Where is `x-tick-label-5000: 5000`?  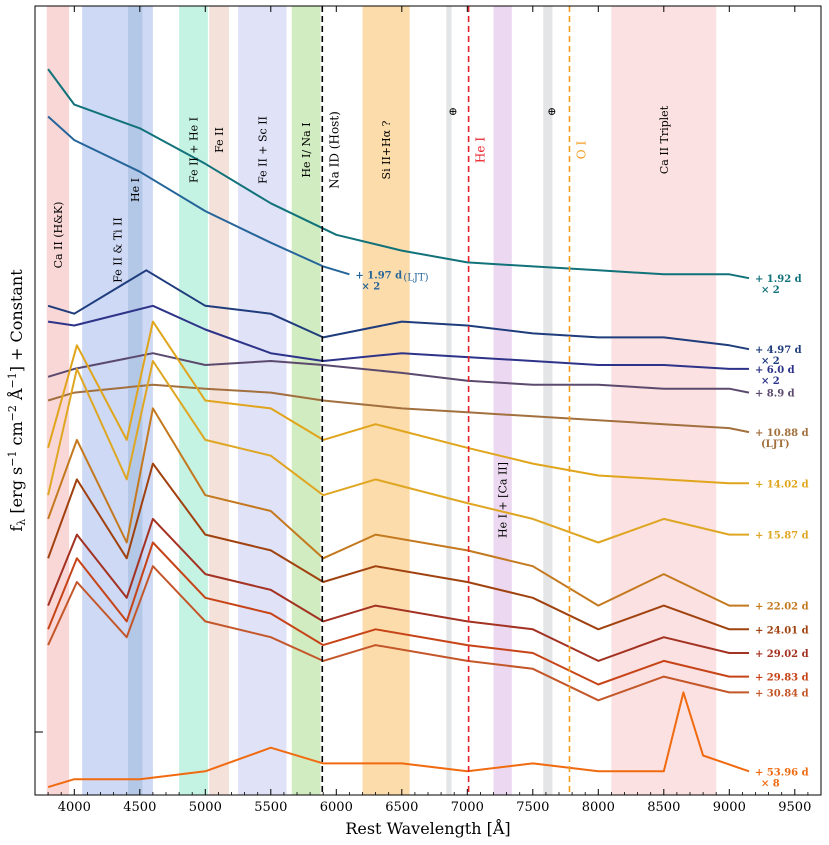
x-tick-label-5000: 5000 is located at coordinates (205, 807).